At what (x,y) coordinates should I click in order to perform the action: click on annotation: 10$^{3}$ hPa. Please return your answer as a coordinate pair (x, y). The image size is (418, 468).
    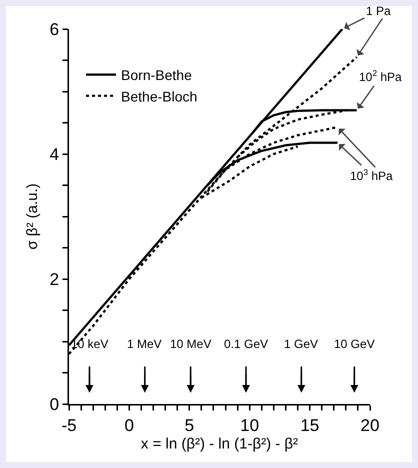
    Looking at the image, I should click on (372, 175).